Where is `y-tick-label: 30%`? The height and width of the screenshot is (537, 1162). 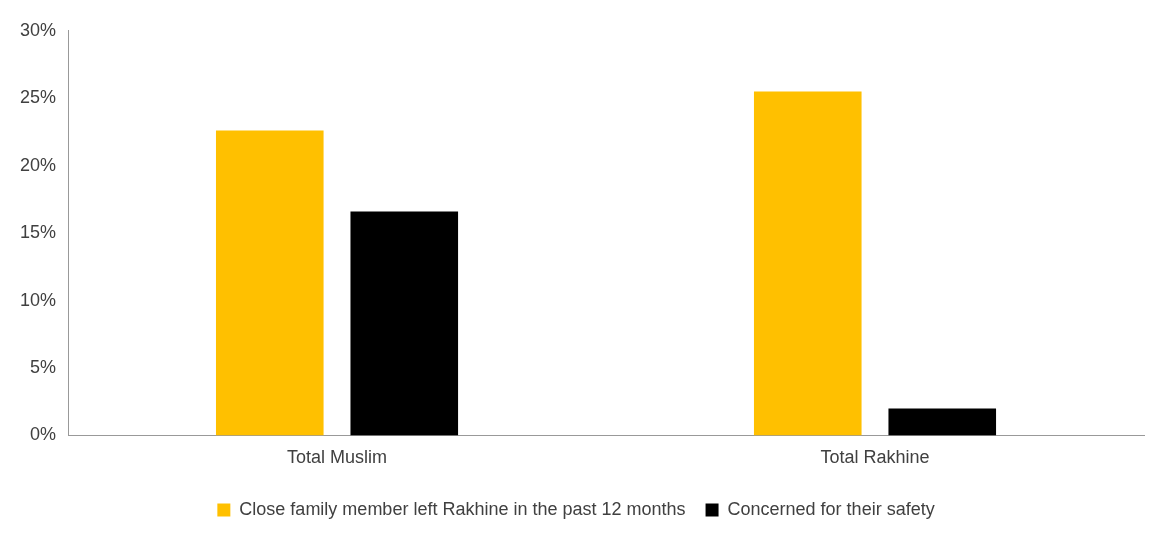 y-tick-label: 30% is located at coordinates (38, 29).